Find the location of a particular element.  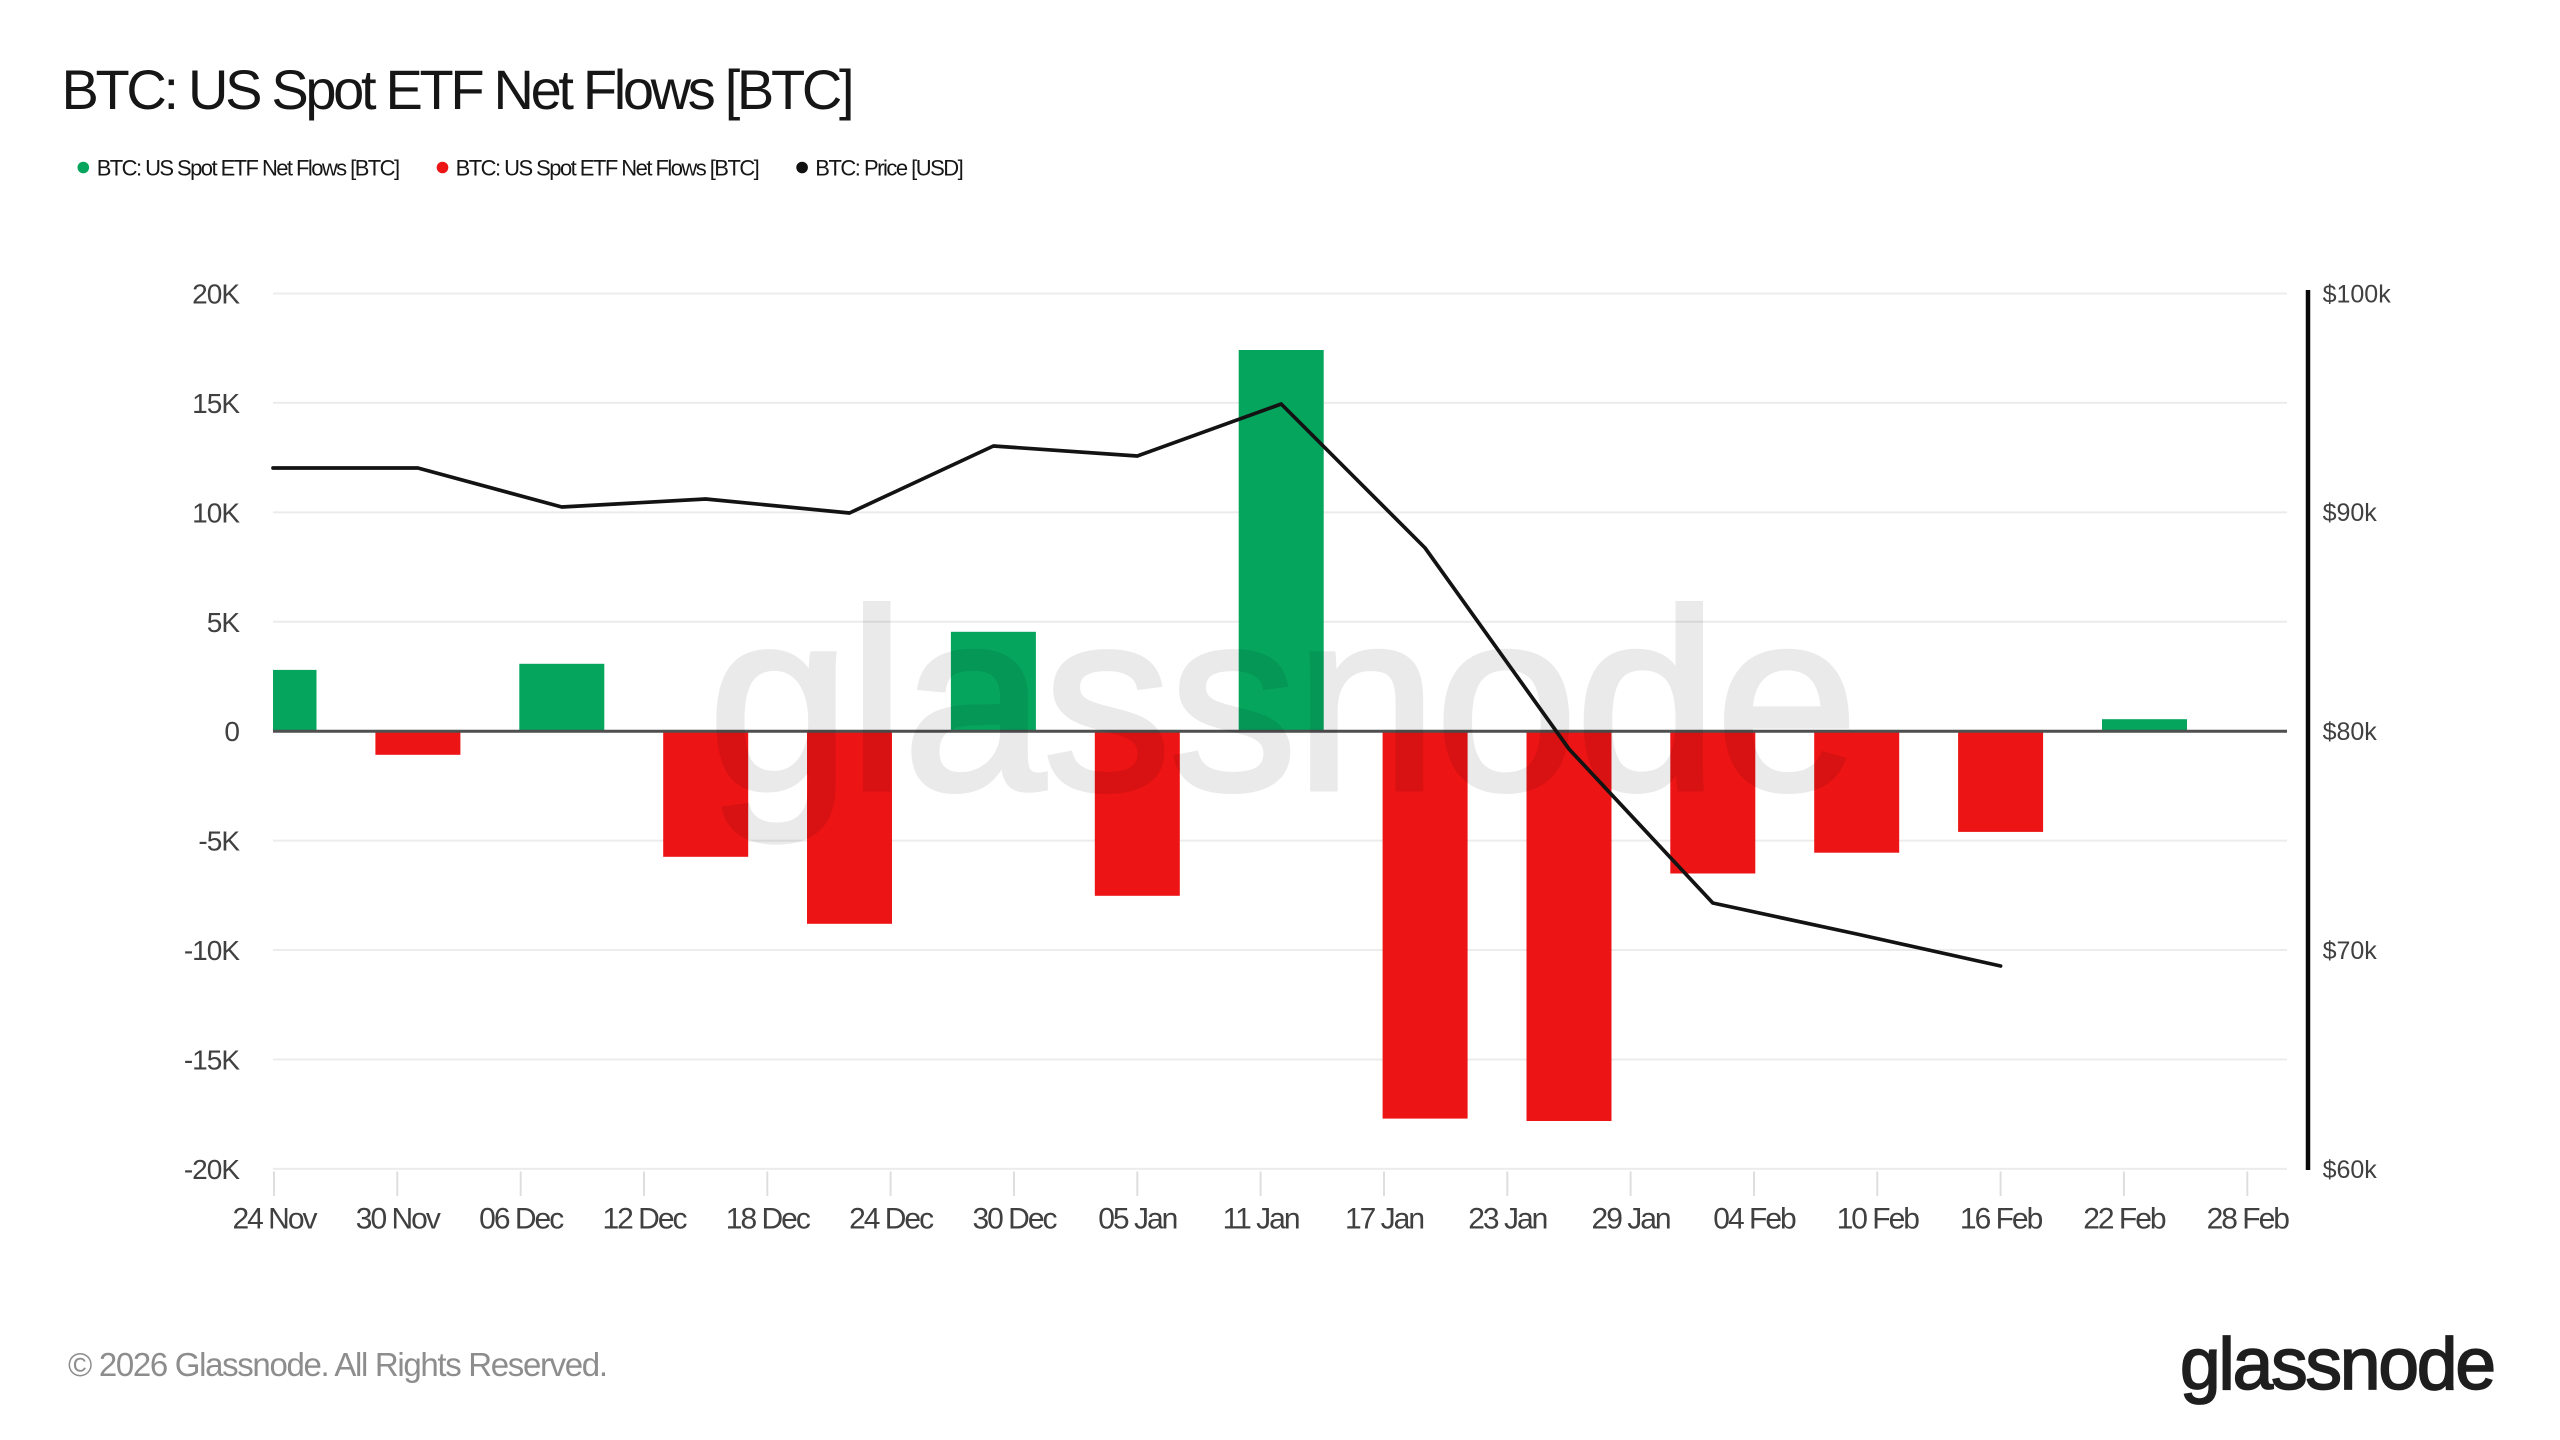

svg-text: 11 Jan is located at coordinates (1261, 1219).